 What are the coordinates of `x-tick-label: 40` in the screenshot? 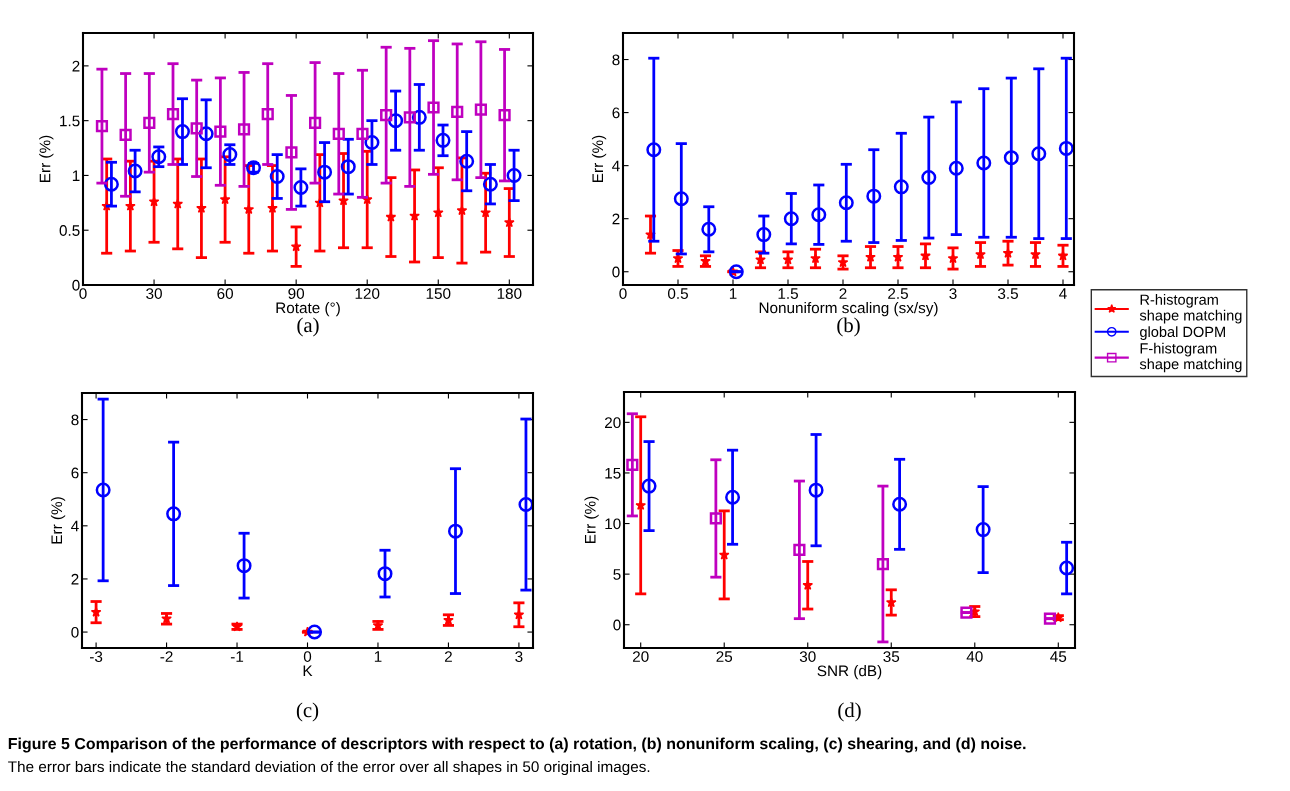 It's located at (974, 656).